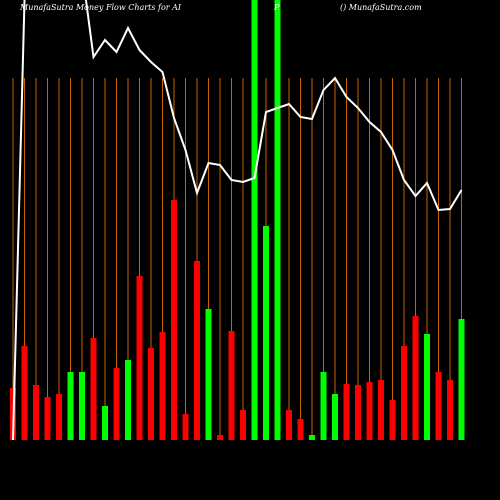 This screenshot has width=500, height=500. Describe the element at coordinates (19, 220) in the screenshot. I see `money-flow-line` at that location.